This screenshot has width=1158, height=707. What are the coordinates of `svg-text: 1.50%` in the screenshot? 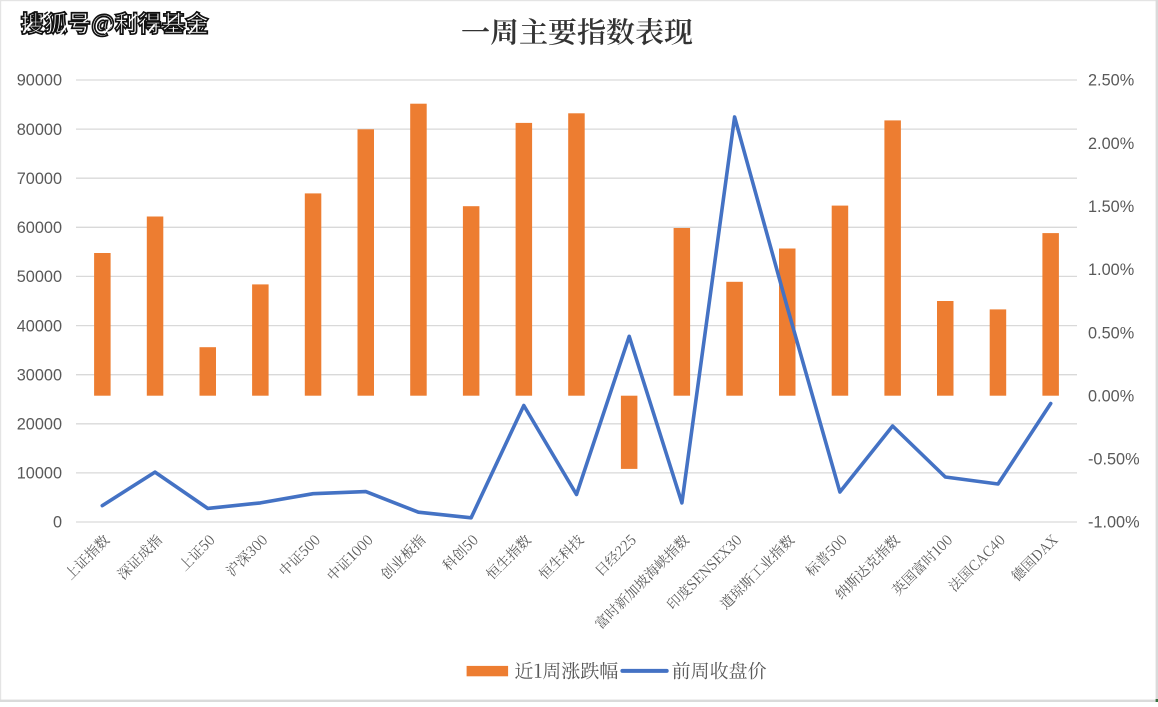 It's located at (1111, 207).